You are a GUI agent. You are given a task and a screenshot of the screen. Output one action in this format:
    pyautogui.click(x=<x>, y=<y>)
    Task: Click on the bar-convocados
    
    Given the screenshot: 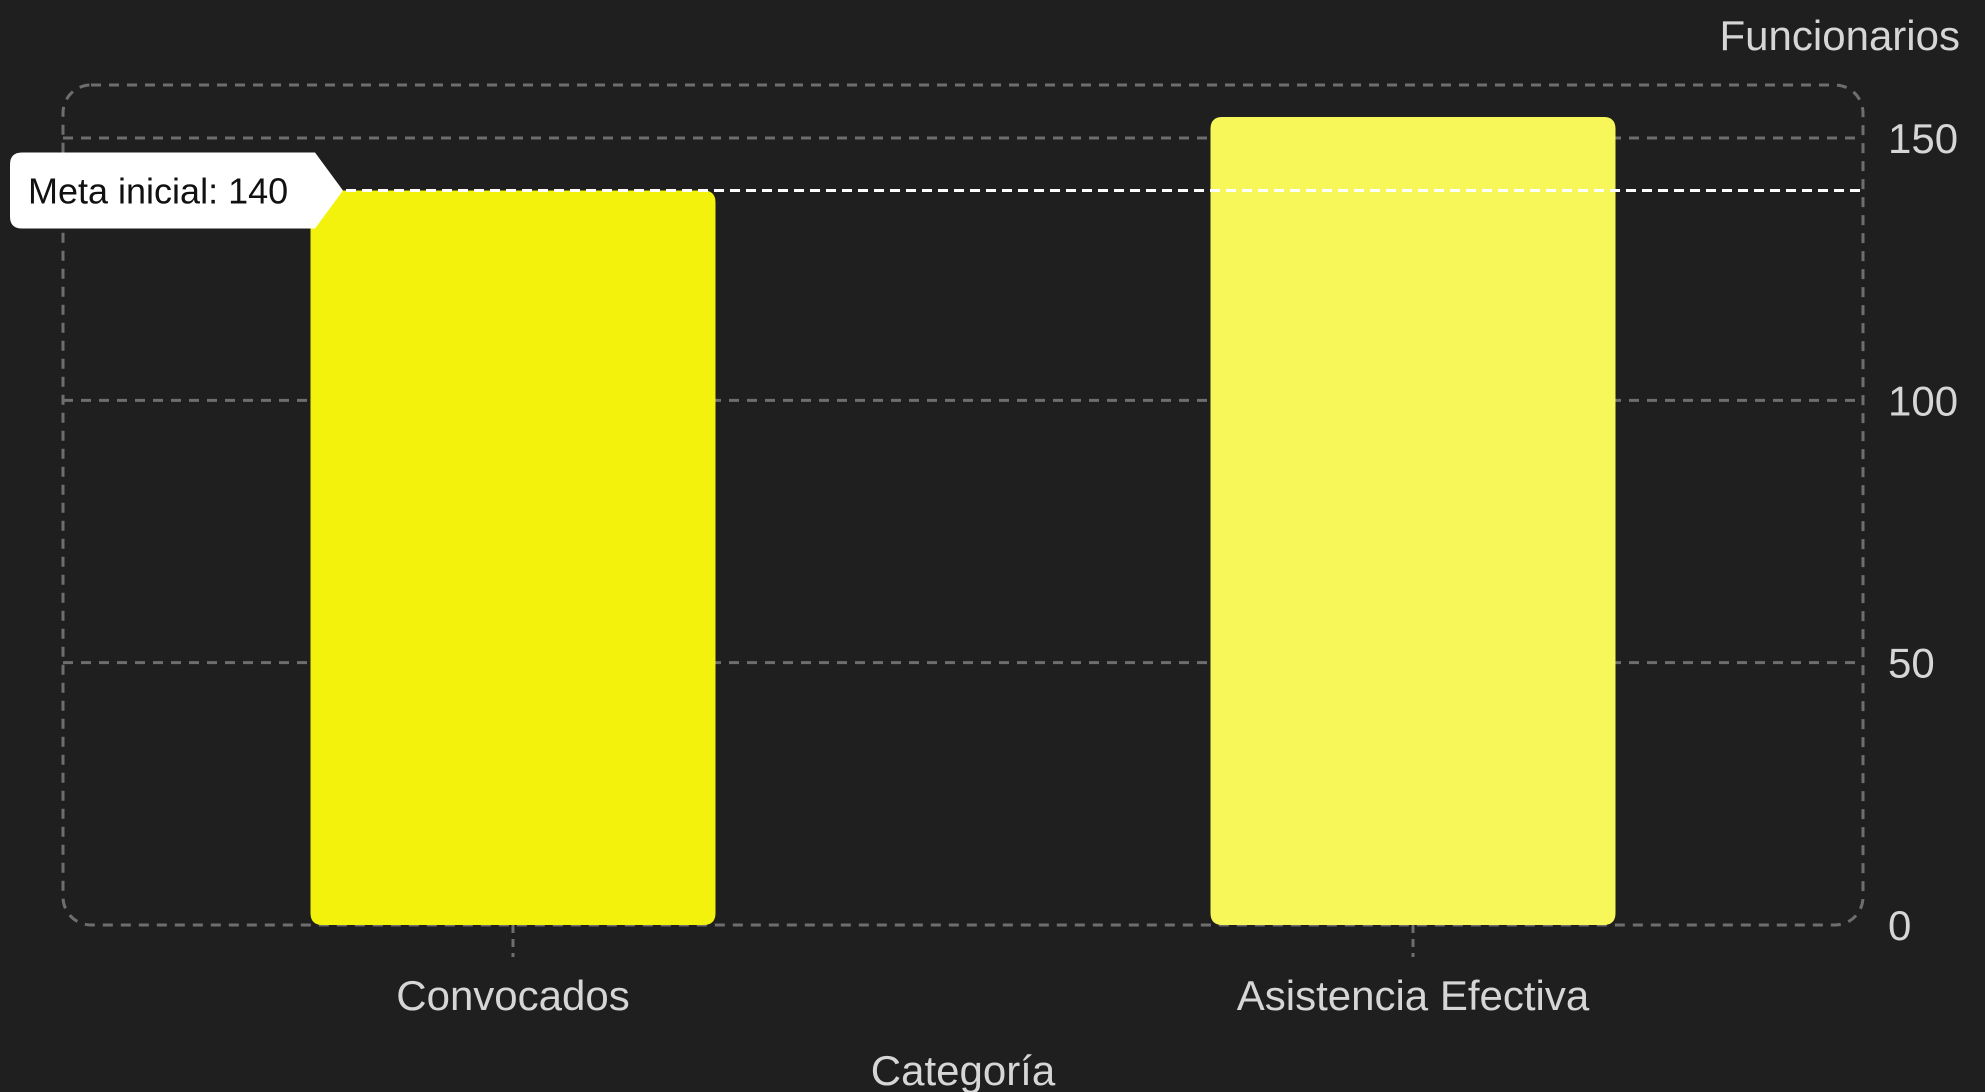 What is the action you would take?
    pyautogui.click(x=513, y=557)
    